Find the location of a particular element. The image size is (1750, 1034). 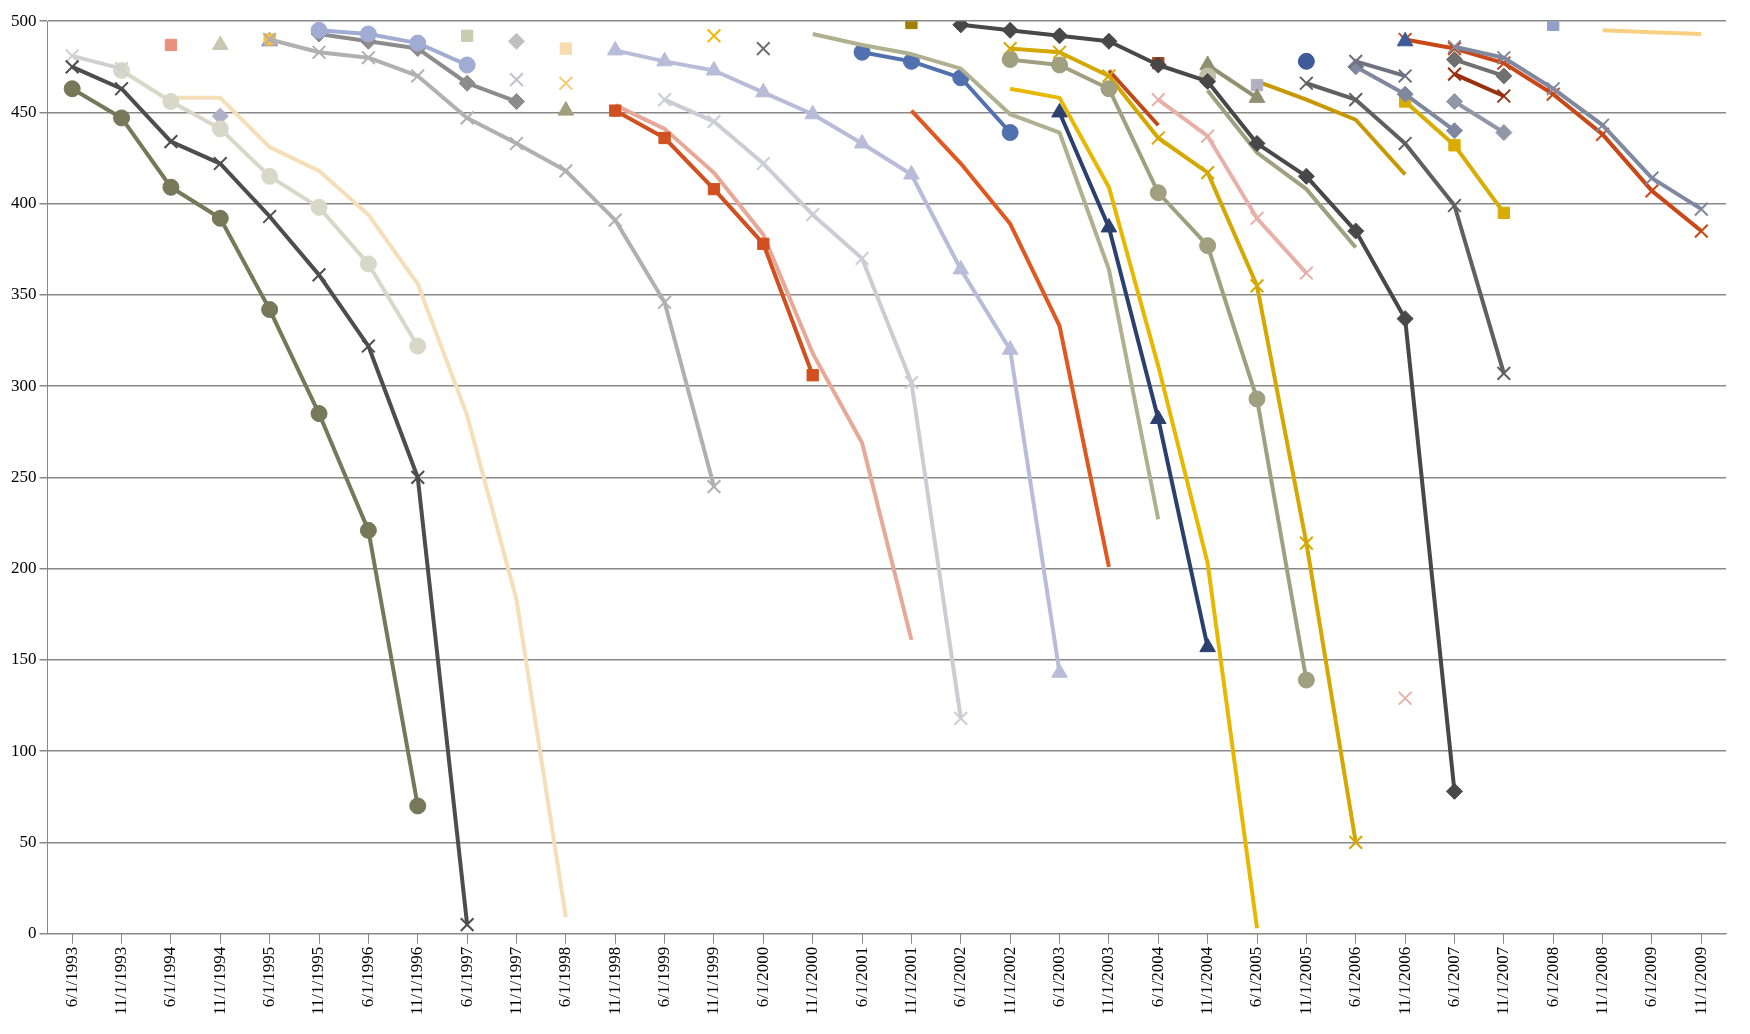

x-tick-label: 11/1/1999 is located at coordinates (713, 981).